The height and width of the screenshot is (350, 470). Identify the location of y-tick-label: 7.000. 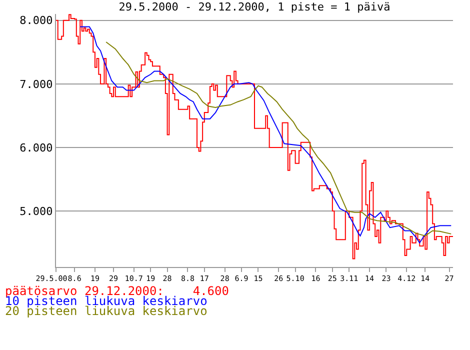
(36, 84).